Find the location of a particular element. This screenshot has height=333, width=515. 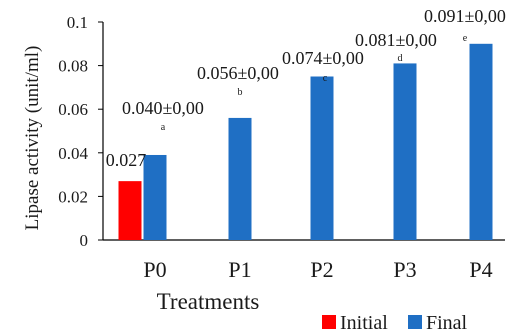

x-axis: P0 P1 P2 P3 P4 is located at coordinates (304, 260).